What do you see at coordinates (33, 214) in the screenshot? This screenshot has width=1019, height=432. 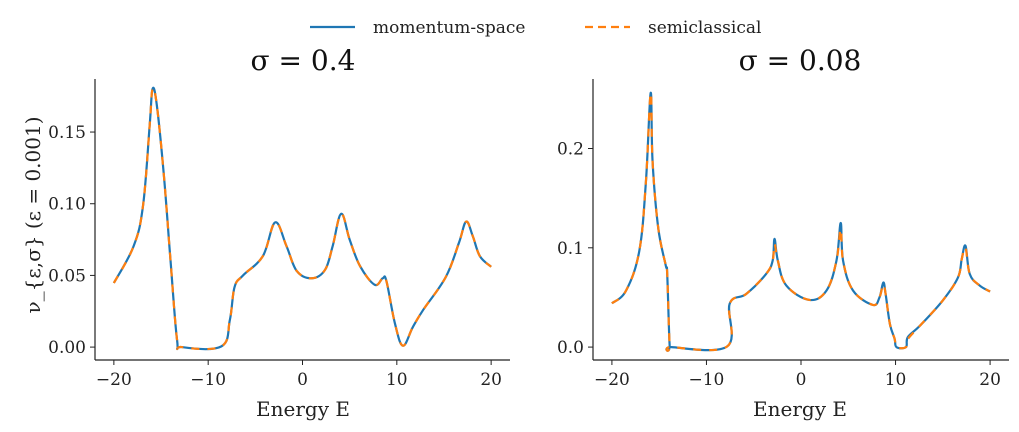 I see `y-axis-label: ν_{ε,σ} (ε = 0.001)` at bounding box center [33, 214].